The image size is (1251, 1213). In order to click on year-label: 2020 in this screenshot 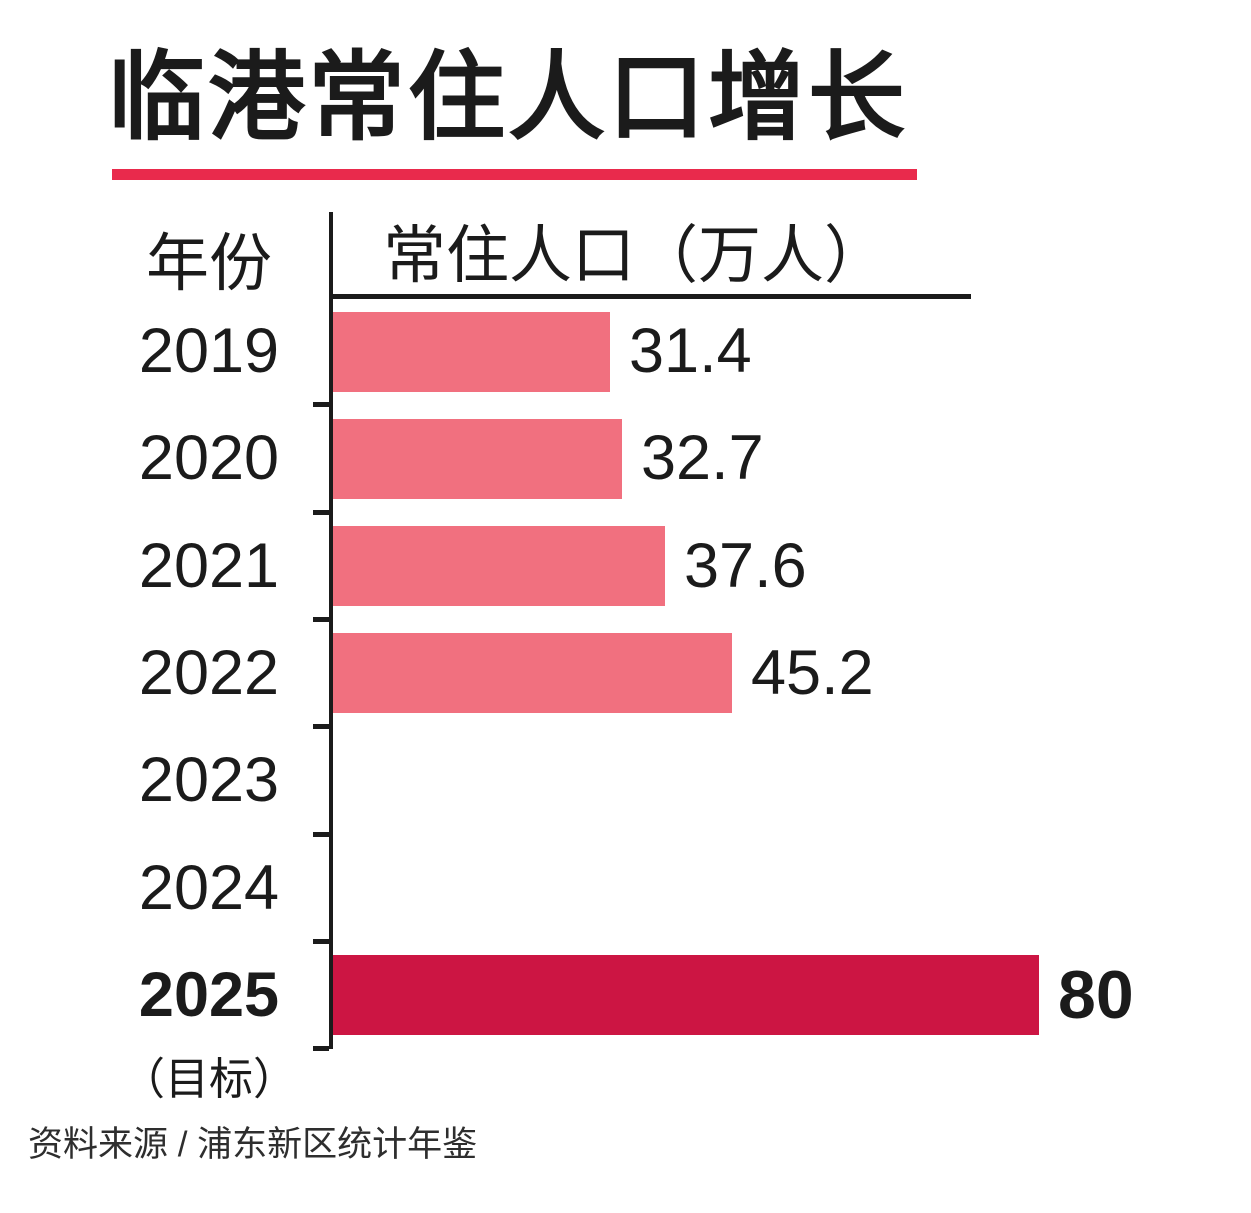, I will do `click(209, 458)`.